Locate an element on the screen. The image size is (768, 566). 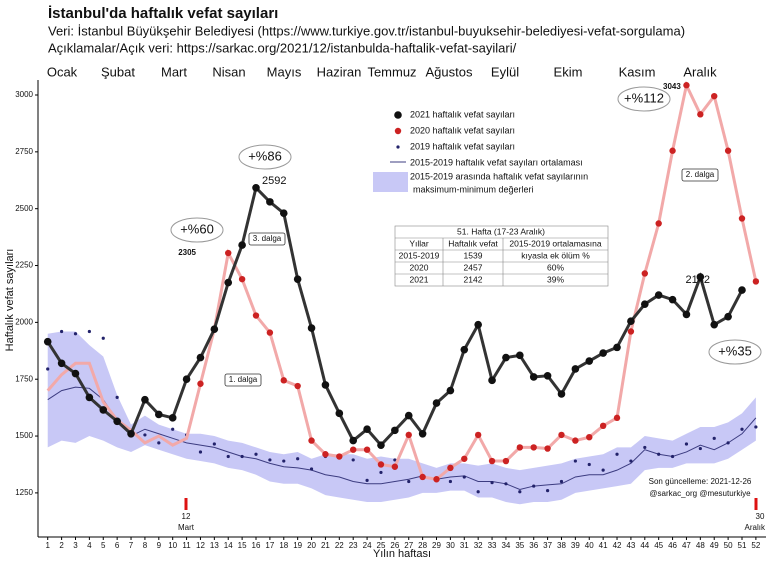
wave-box is located at coordinates (700, 175).